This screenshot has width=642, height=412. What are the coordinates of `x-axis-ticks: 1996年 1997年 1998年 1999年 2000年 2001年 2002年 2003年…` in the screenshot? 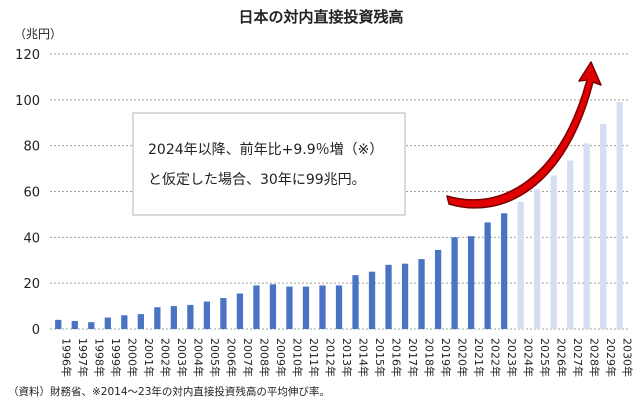 It's located at (346, 357).